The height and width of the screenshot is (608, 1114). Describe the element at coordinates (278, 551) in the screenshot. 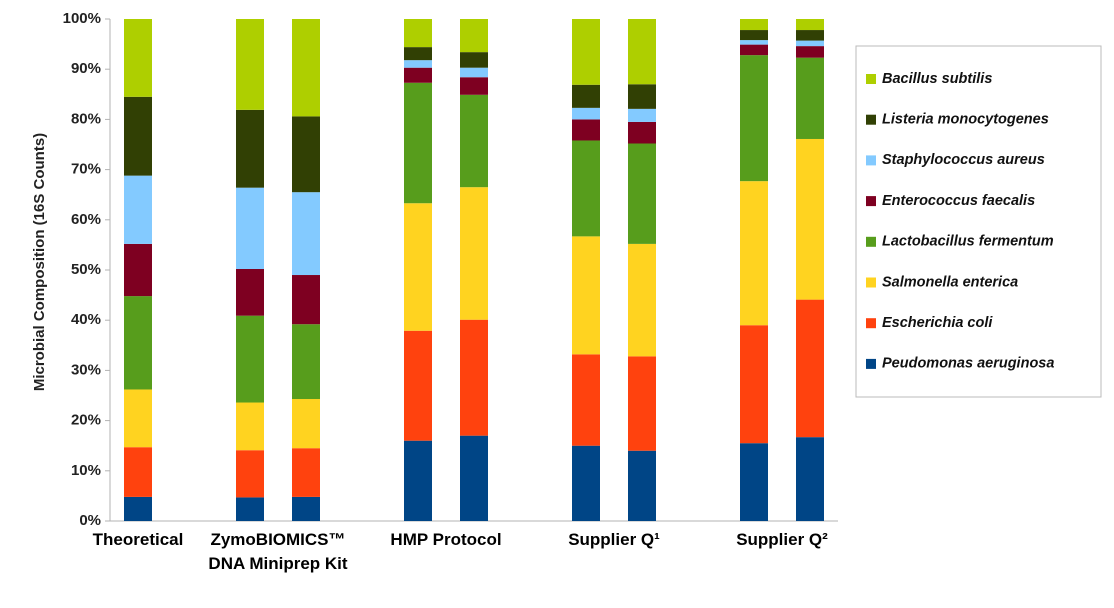

I see `x-tick-label: ZymoBIOMICS™ DNA Miniprep Kit` at that location.